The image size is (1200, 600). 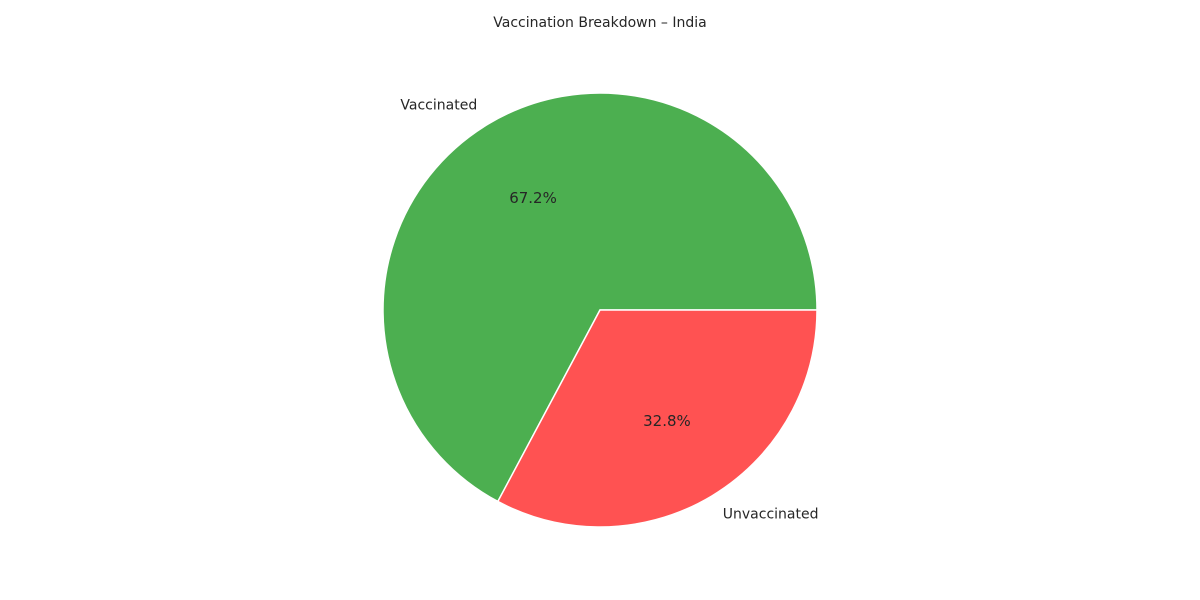 What do you see at coordinates (600, 23) in the screenshot?
I see `chart-title: Vaccination Breakdown – India` at bounding box center [600, 23].